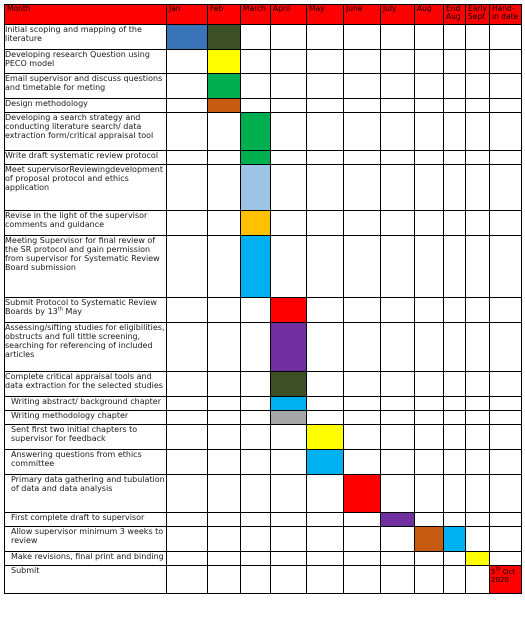 This screenshot has height=627, width=525. I want to click on task-label-text: Write draft systematic review protocol, so click(82, 156).